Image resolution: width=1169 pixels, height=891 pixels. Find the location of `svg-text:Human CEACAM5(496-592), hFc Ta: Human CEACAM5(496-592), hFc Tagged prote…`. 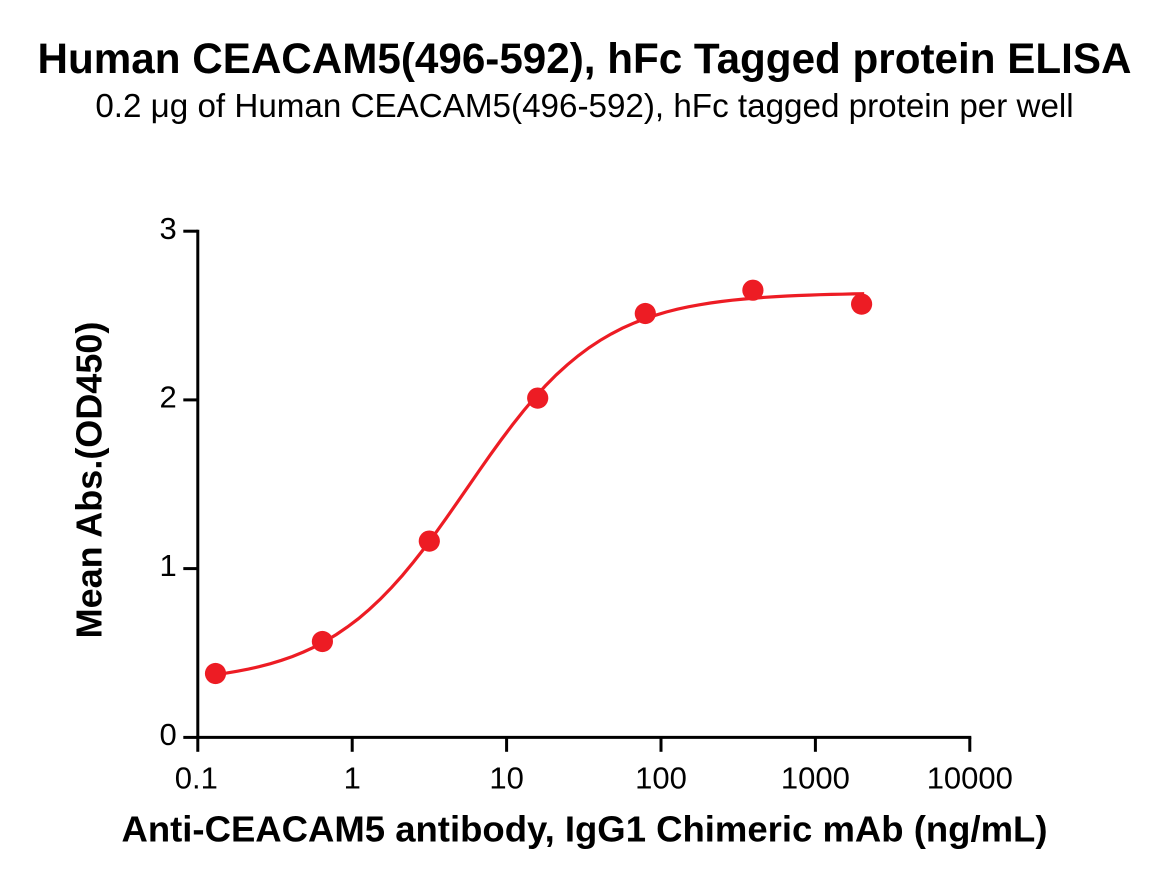

svg-text:Human CEACAM5(496-592), hFc Ta: Human CEACAM5(496-592), hFc Tagged prote… is located at coordinates (585, 58).